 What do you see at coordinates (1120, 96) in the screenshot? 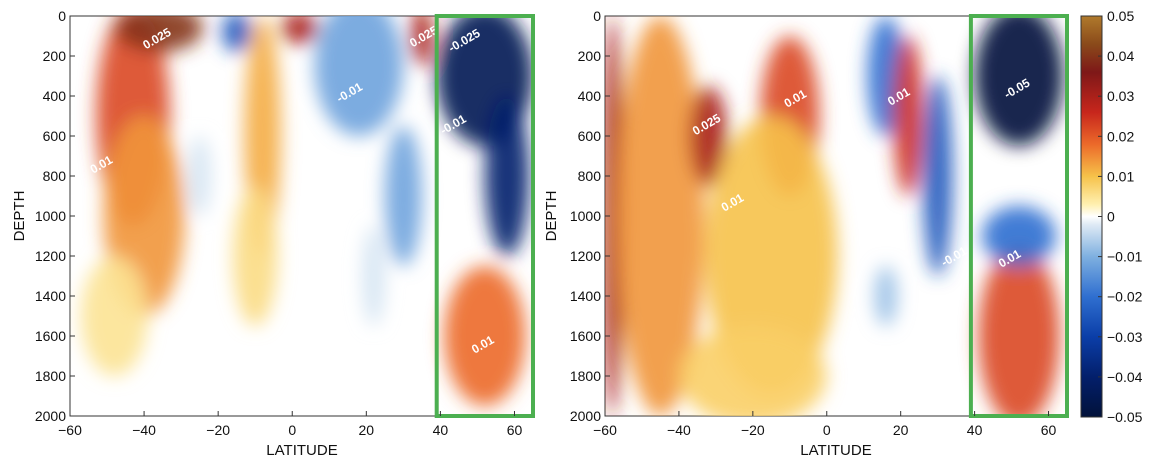
I see `colorbar-tick-label: 0.03` at bounding box center [1120, 96].